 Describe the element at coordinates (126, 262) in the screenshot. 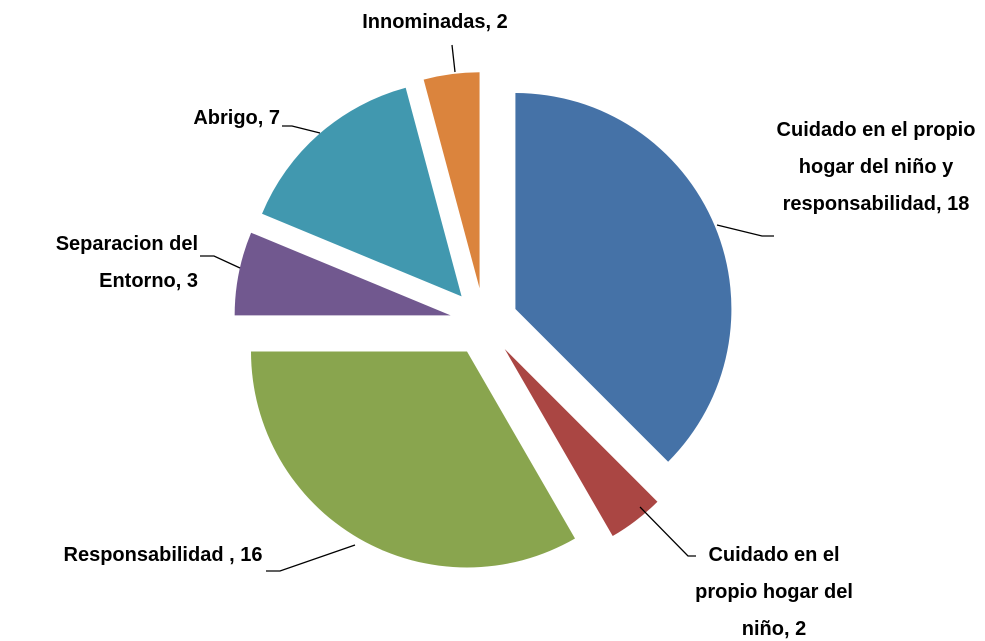

I see `data-label: Separacion del Entorno, 3` at that location.